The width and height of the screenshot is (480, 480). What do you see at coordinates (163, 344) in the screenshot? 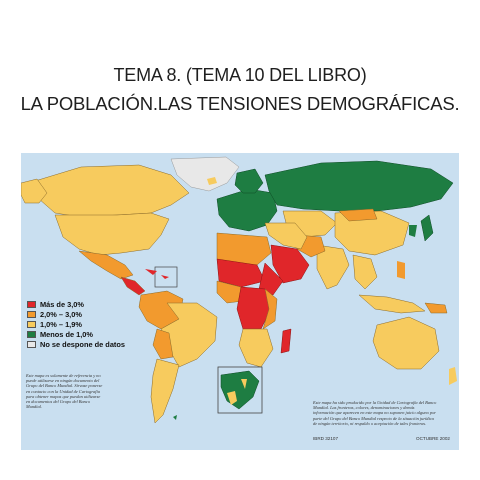
I see `bolivia-paraguay-region` at bounding box center [163, 344].